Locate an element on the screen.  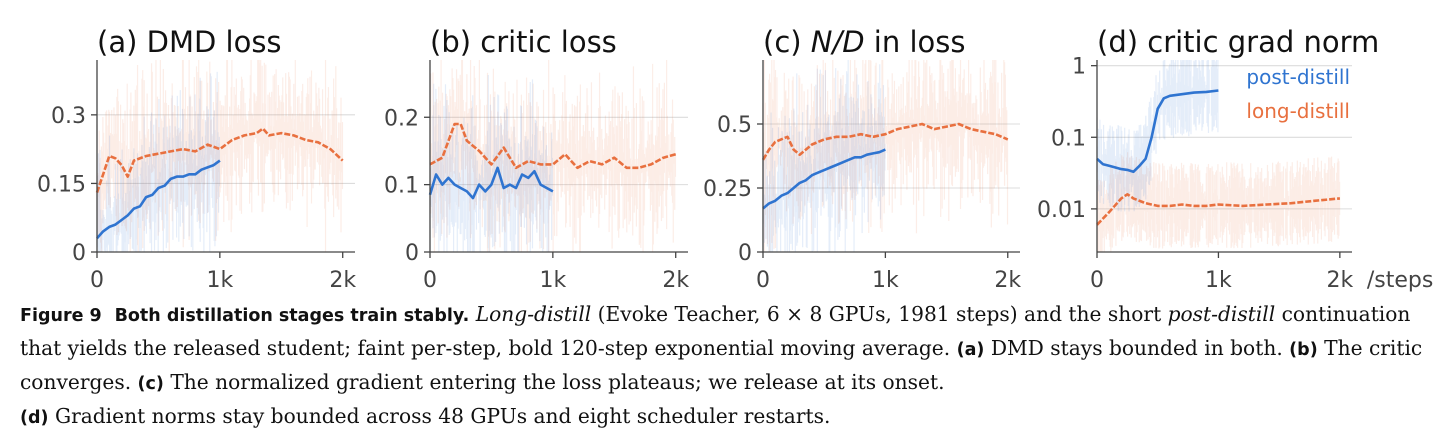
x-axis-label: /steps is located at coordinates (1400, 280).